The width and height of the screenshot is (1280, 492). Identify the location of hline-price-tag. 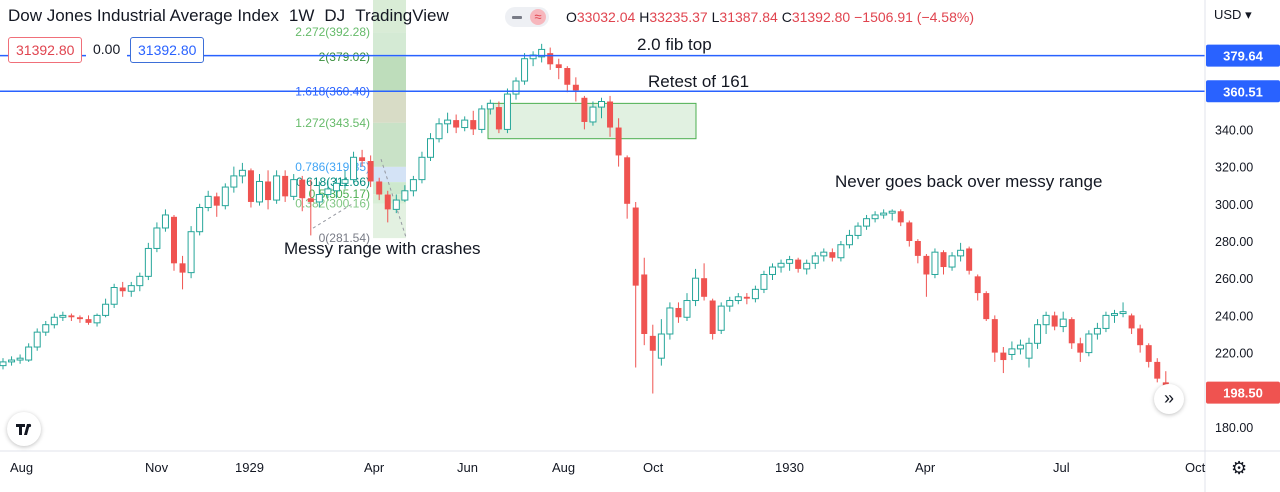
(1243, 91).